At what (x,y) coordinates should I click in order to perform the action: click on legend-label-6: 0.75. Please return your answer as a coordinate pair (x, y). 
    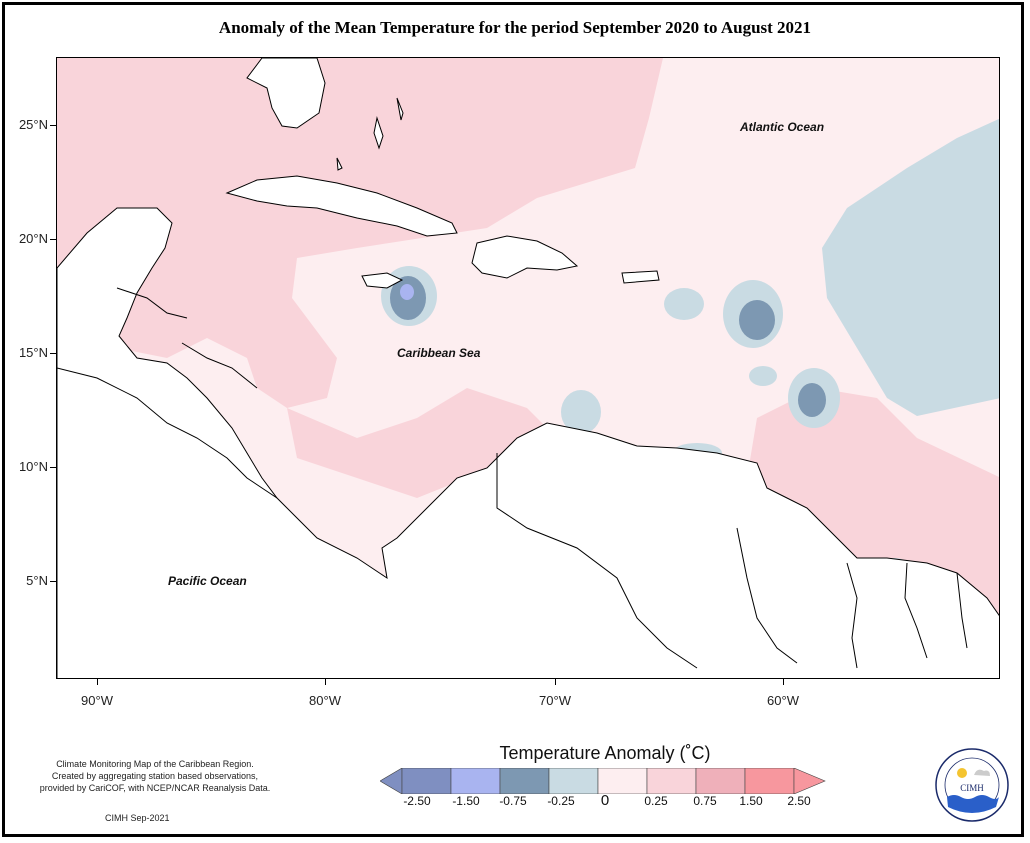
    Looking at the image, I should click on (705, 801).